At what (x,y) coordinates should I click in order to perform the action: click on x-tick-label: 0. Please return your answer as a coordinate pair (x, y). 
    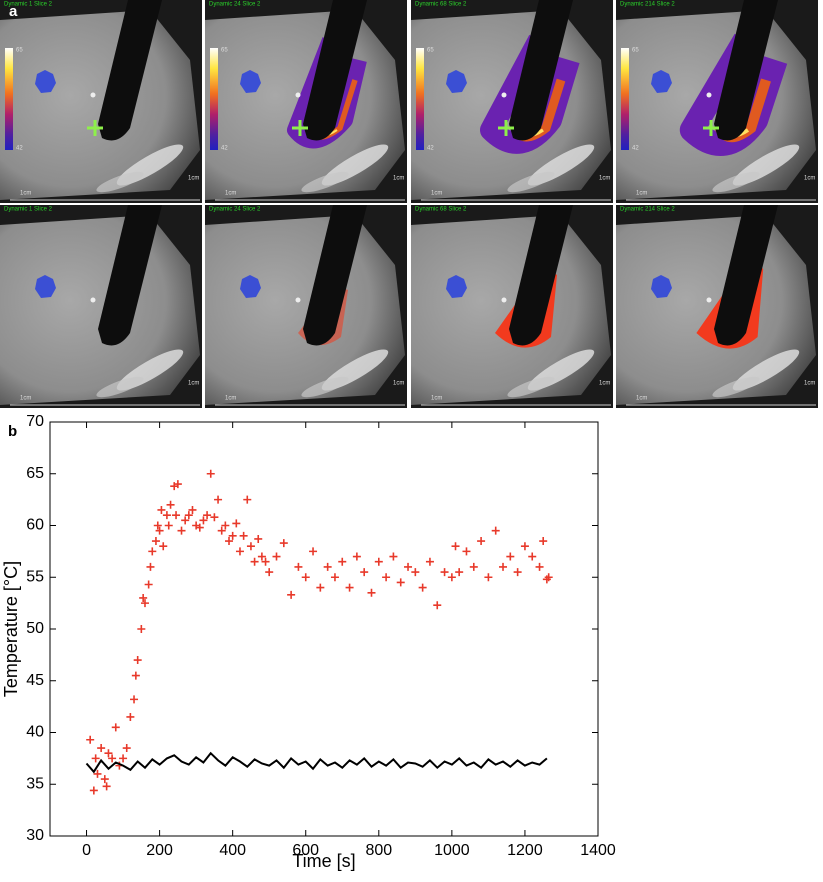
    Looking at the image, I should click on (86, 850).